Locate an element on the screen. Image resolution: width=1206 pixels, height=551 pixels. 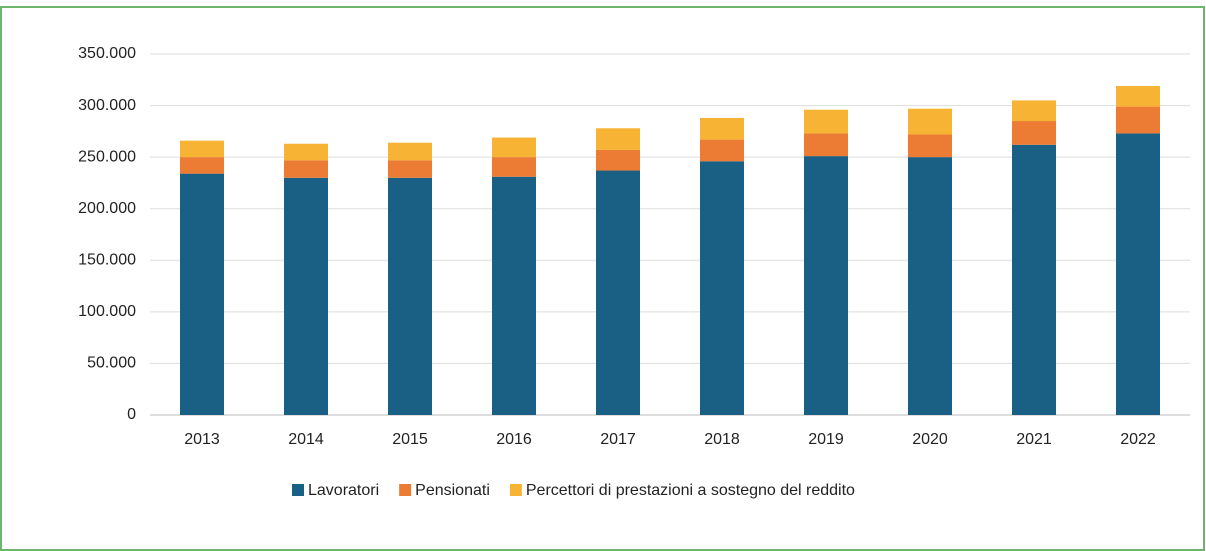
y-tick-label: 200.000 is located at coordinates (107, 208).